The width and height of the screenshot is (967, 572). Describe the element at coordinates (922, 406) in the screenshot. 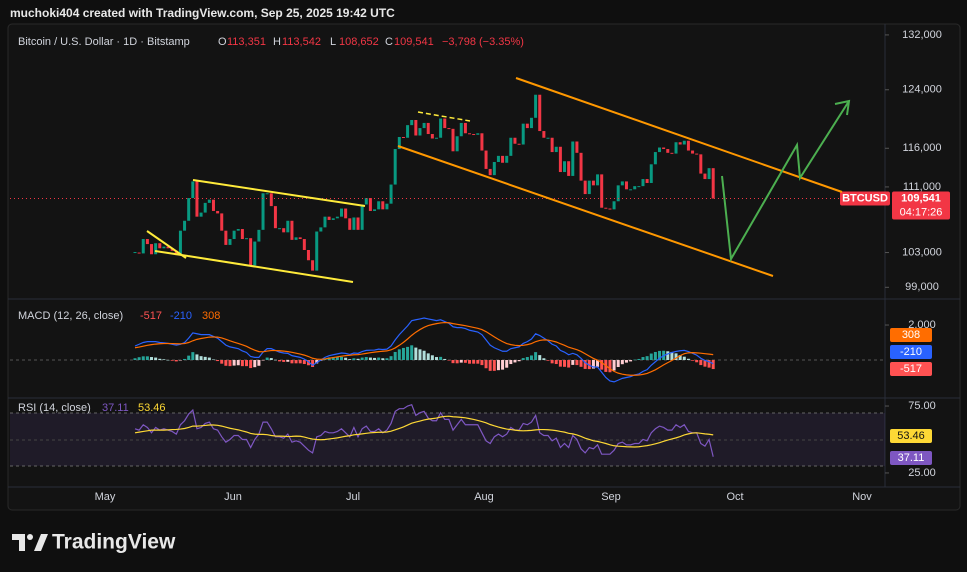

I see `y-tick-label: 75.00` at that location.